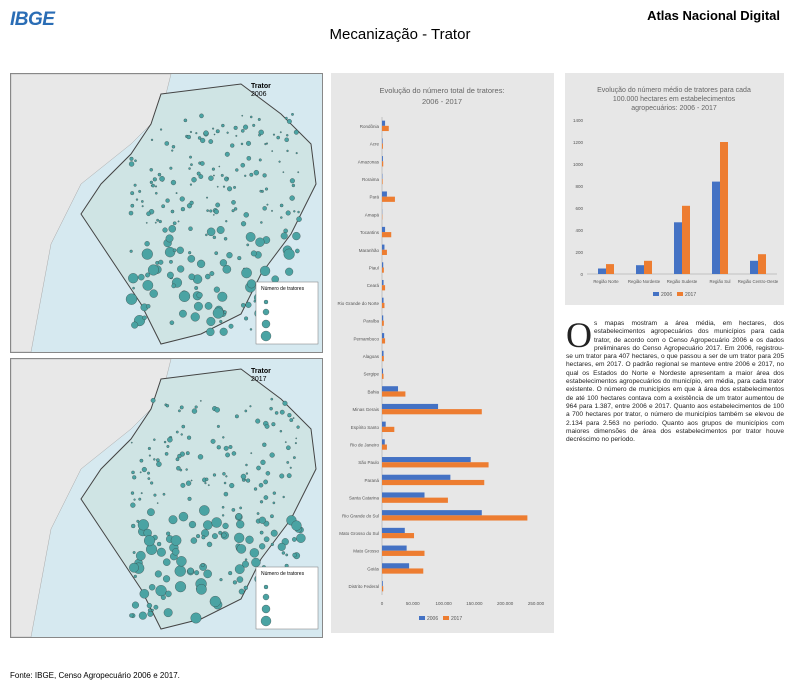  Describe the element at coordinates (579, 335) in the screenshot. I see `drop-cap: O` at that location.